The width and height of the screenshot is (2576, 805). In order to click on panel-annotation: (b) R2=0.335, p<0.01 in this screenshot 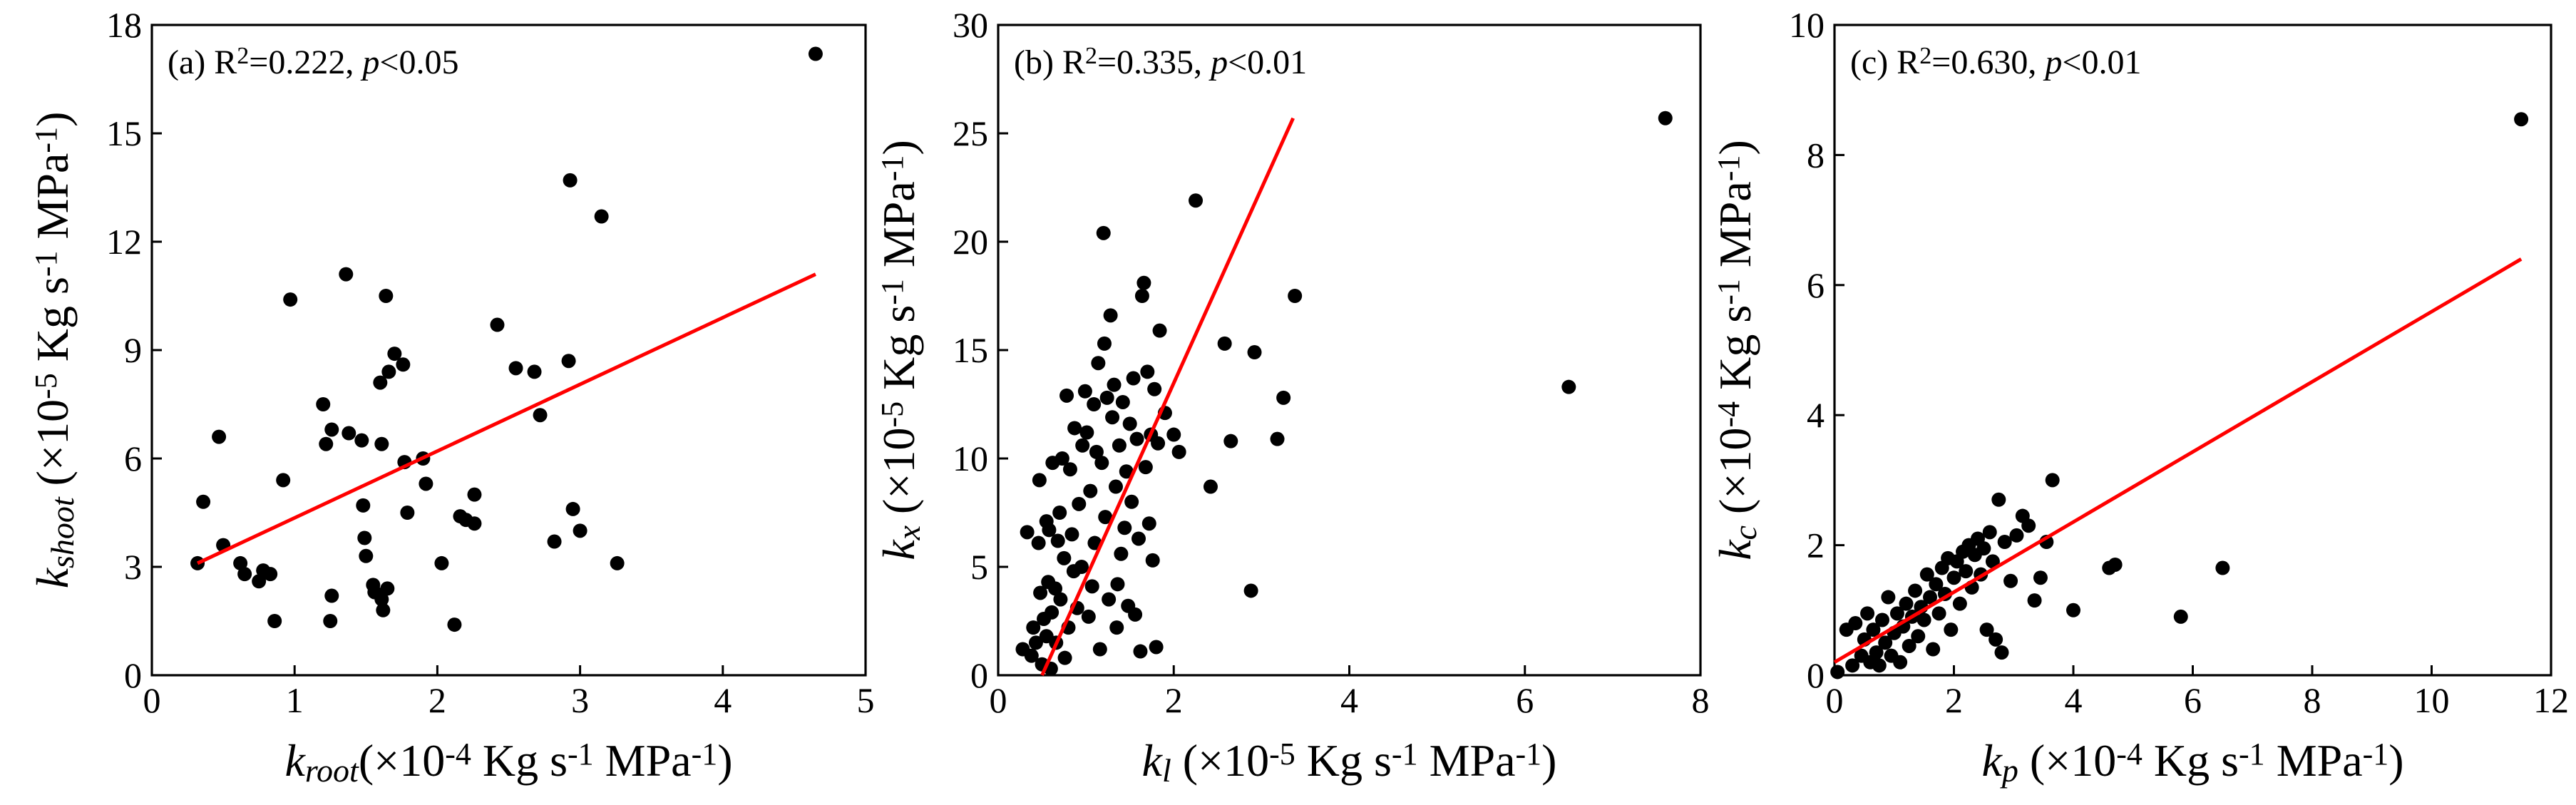, I will do `click(1160, 62)`.